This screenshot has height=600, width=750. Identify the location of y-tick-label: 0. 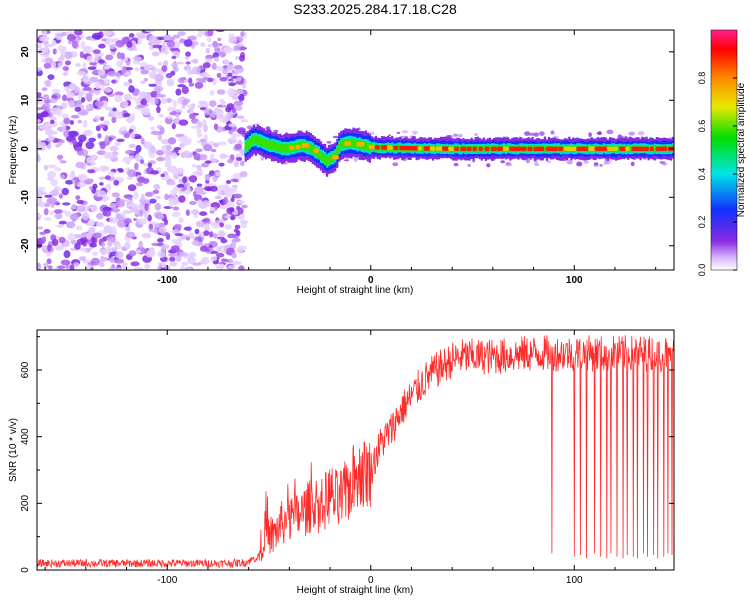
(25, 149).